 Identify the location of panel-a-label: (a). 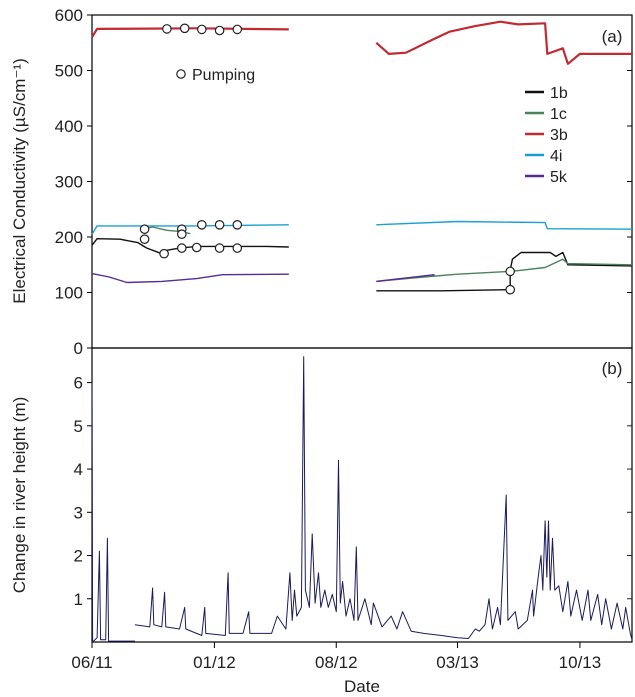
(612, 36).